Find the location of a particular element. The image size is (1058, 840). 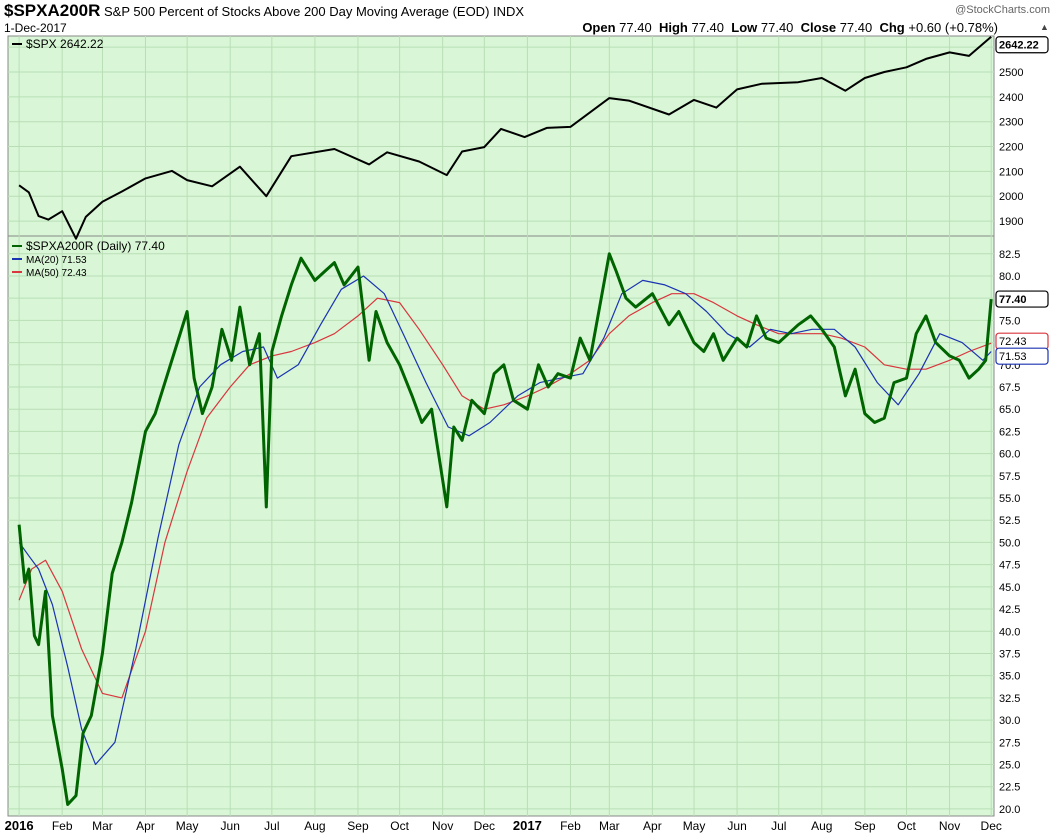

breadth-y-tick-label: 57.5 is located at coordinates (1009, 477).